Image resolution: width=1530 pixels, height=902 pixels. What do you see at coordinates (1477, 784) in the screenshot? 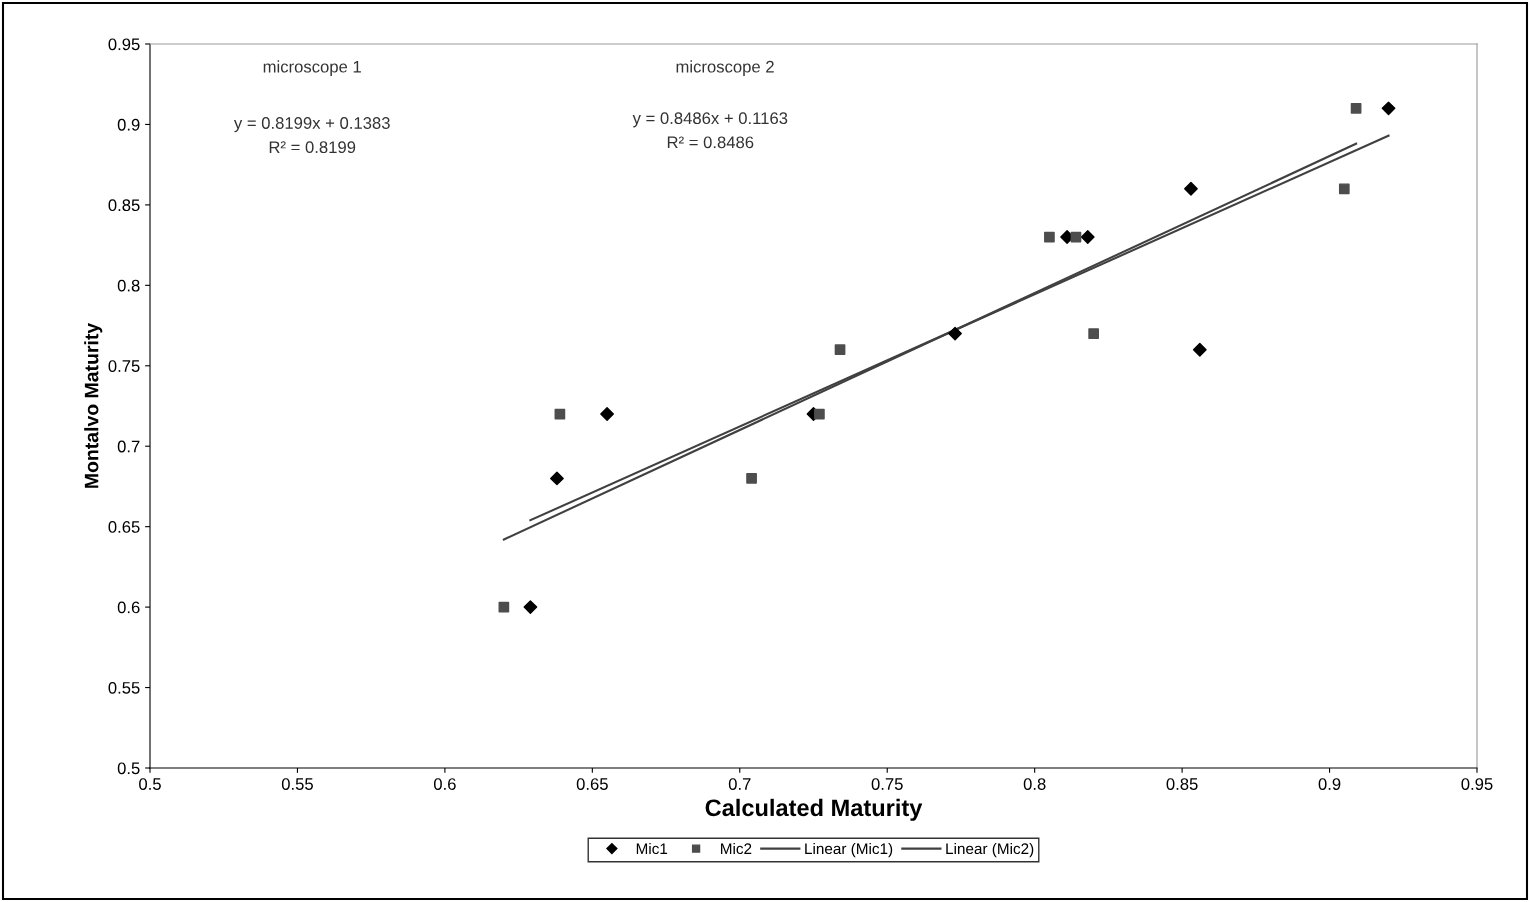
I see `x-tick-label: 0.95` at bounding box center [1477, 784].